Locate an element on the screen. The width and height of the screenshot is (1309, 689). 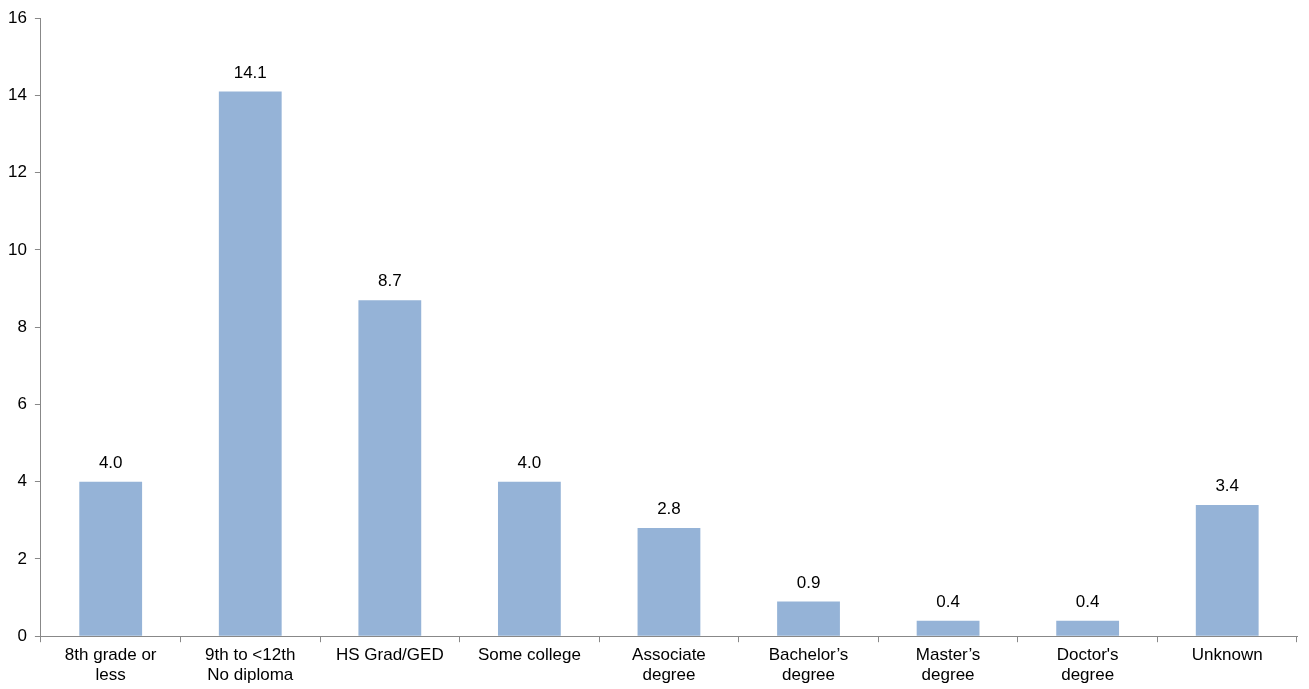
x-tick-label: Bachelor’s degree is located at coordinates (808, 665).